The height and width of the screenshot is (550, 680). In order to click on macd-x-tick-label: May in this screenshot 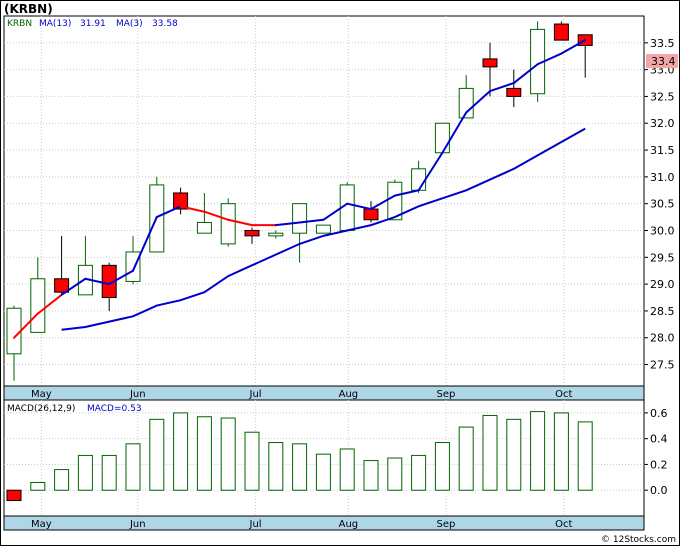, I will do `click(41, 524)`.